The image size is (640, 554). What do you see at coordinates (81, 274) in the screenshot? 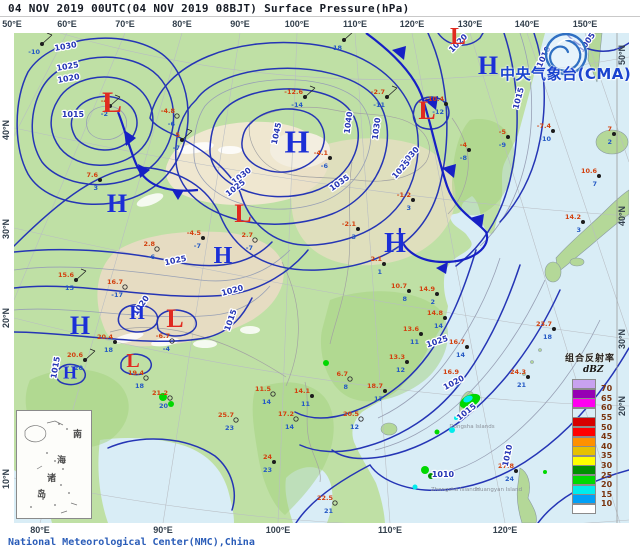
I see `wind-barb-icon` at bounding box center [81, 274].